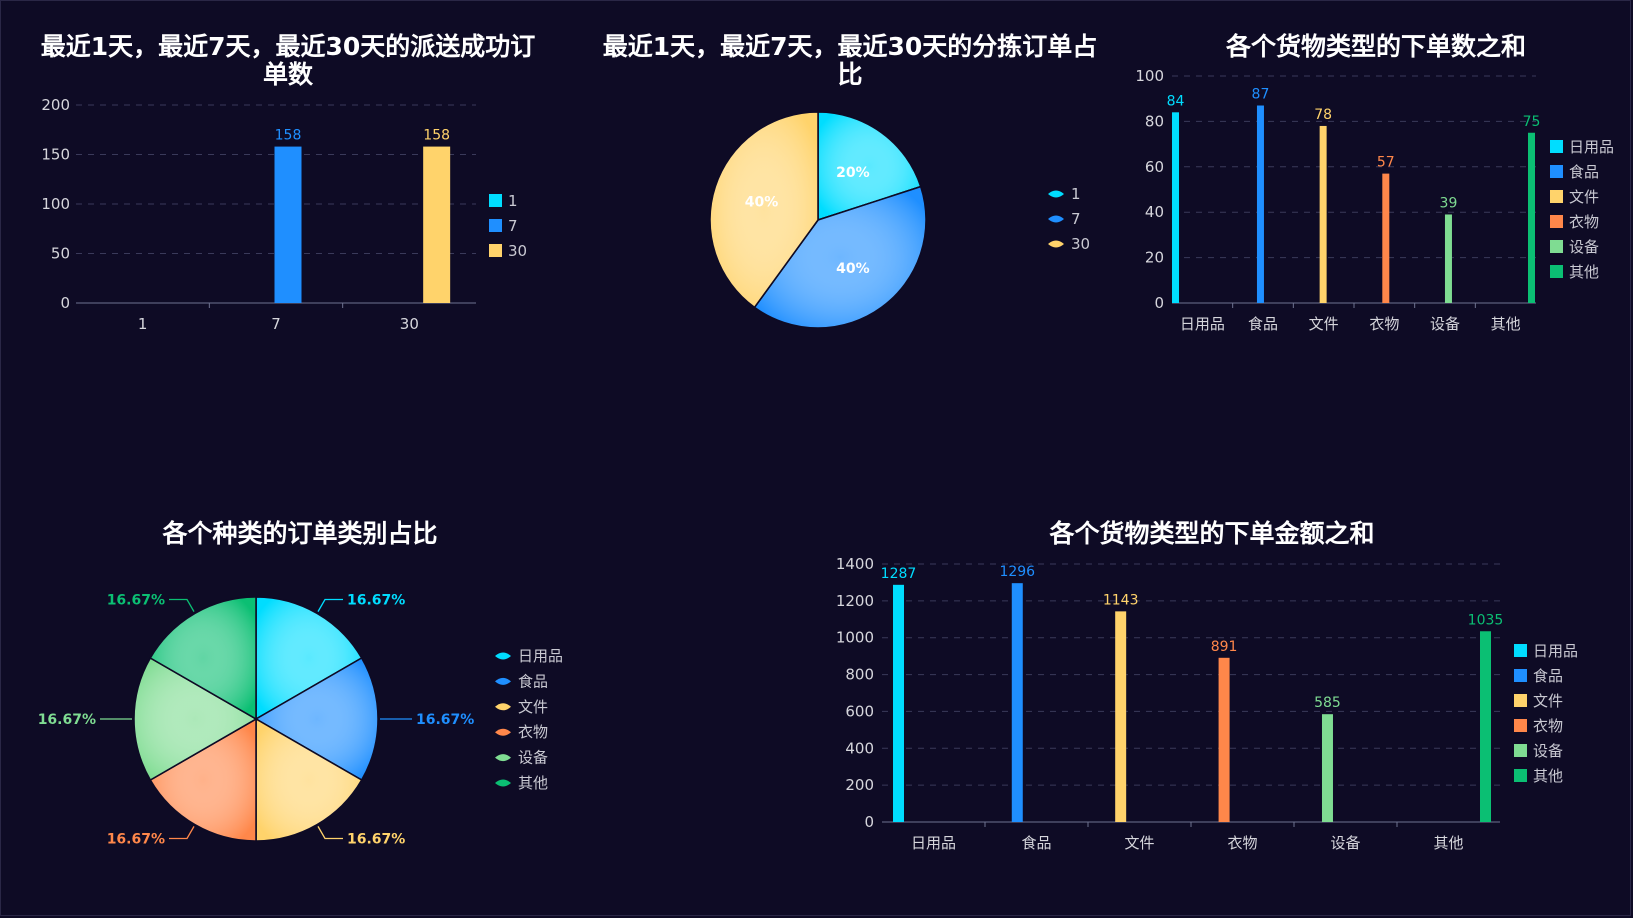  I want to click on chart-title: 各个种类的订单类别占比, so click(299, 533).